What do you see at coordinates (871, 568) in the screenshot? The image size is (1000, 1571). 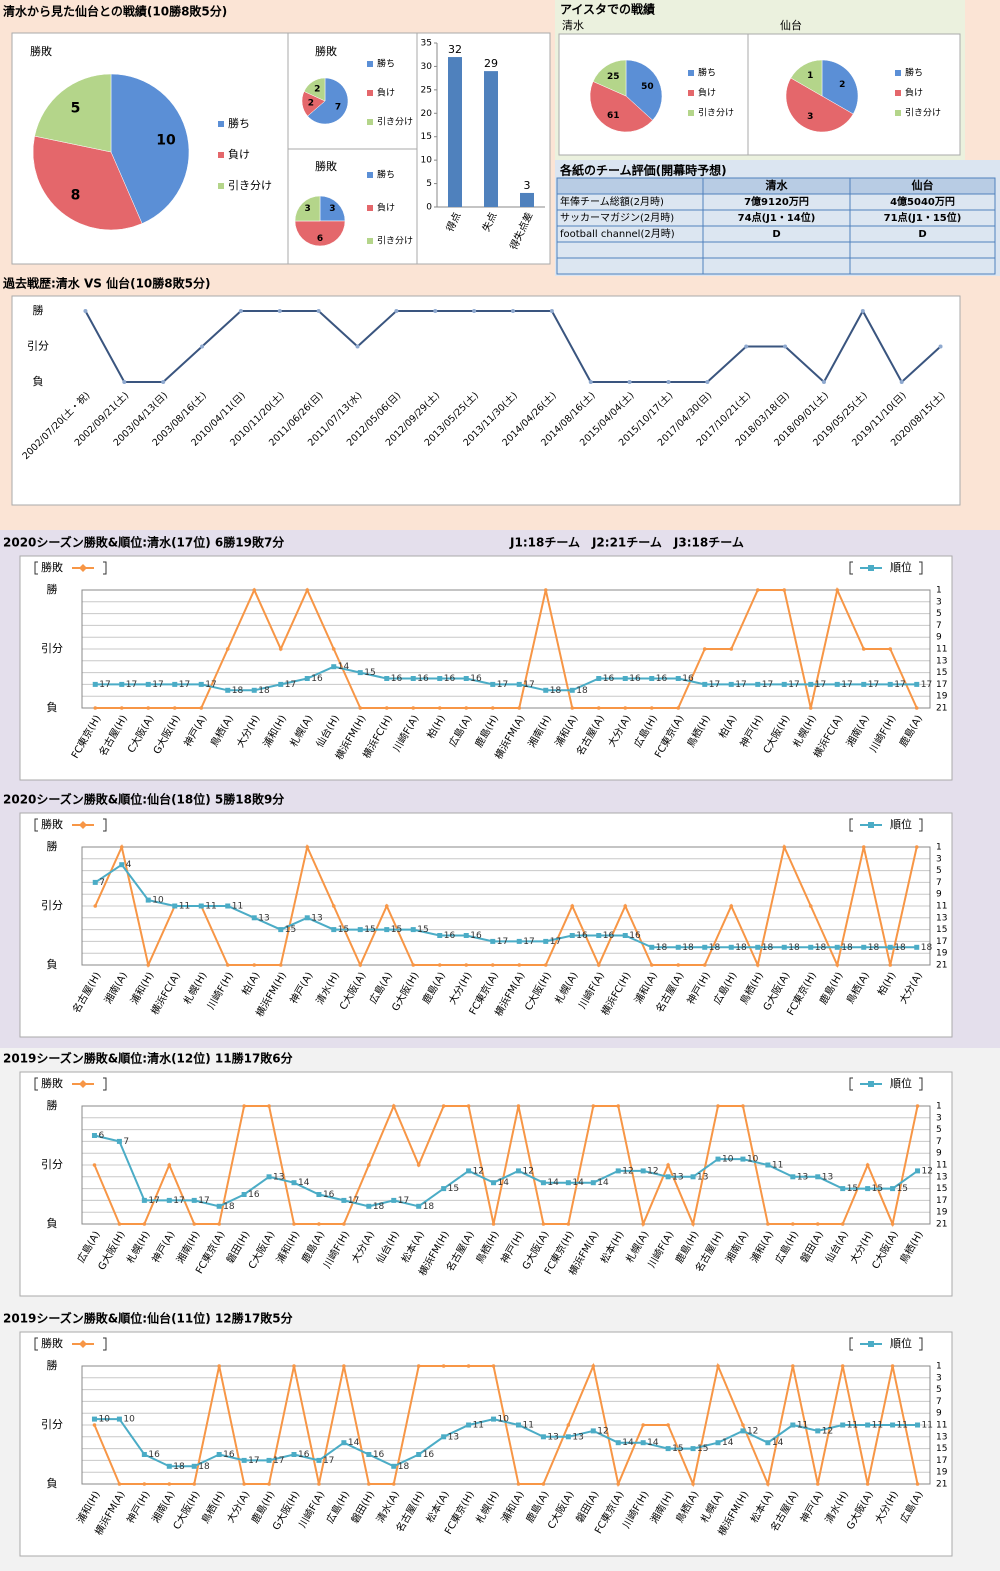 I see `legend-marker` at bounding box center [871, 568].